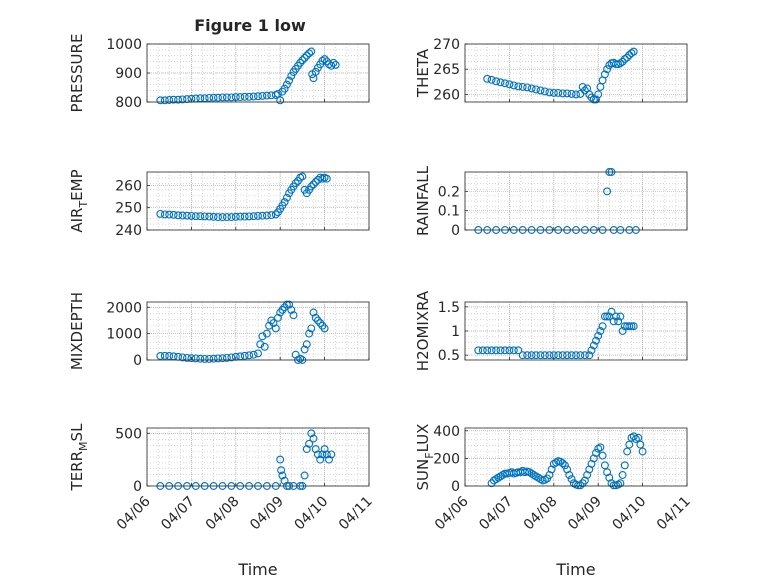 The width and height of the screenshot is (778, 583). Describe the element at coordinates (630, 513) in the screenshot. I see `x-tick-label: 04/10` at that location.